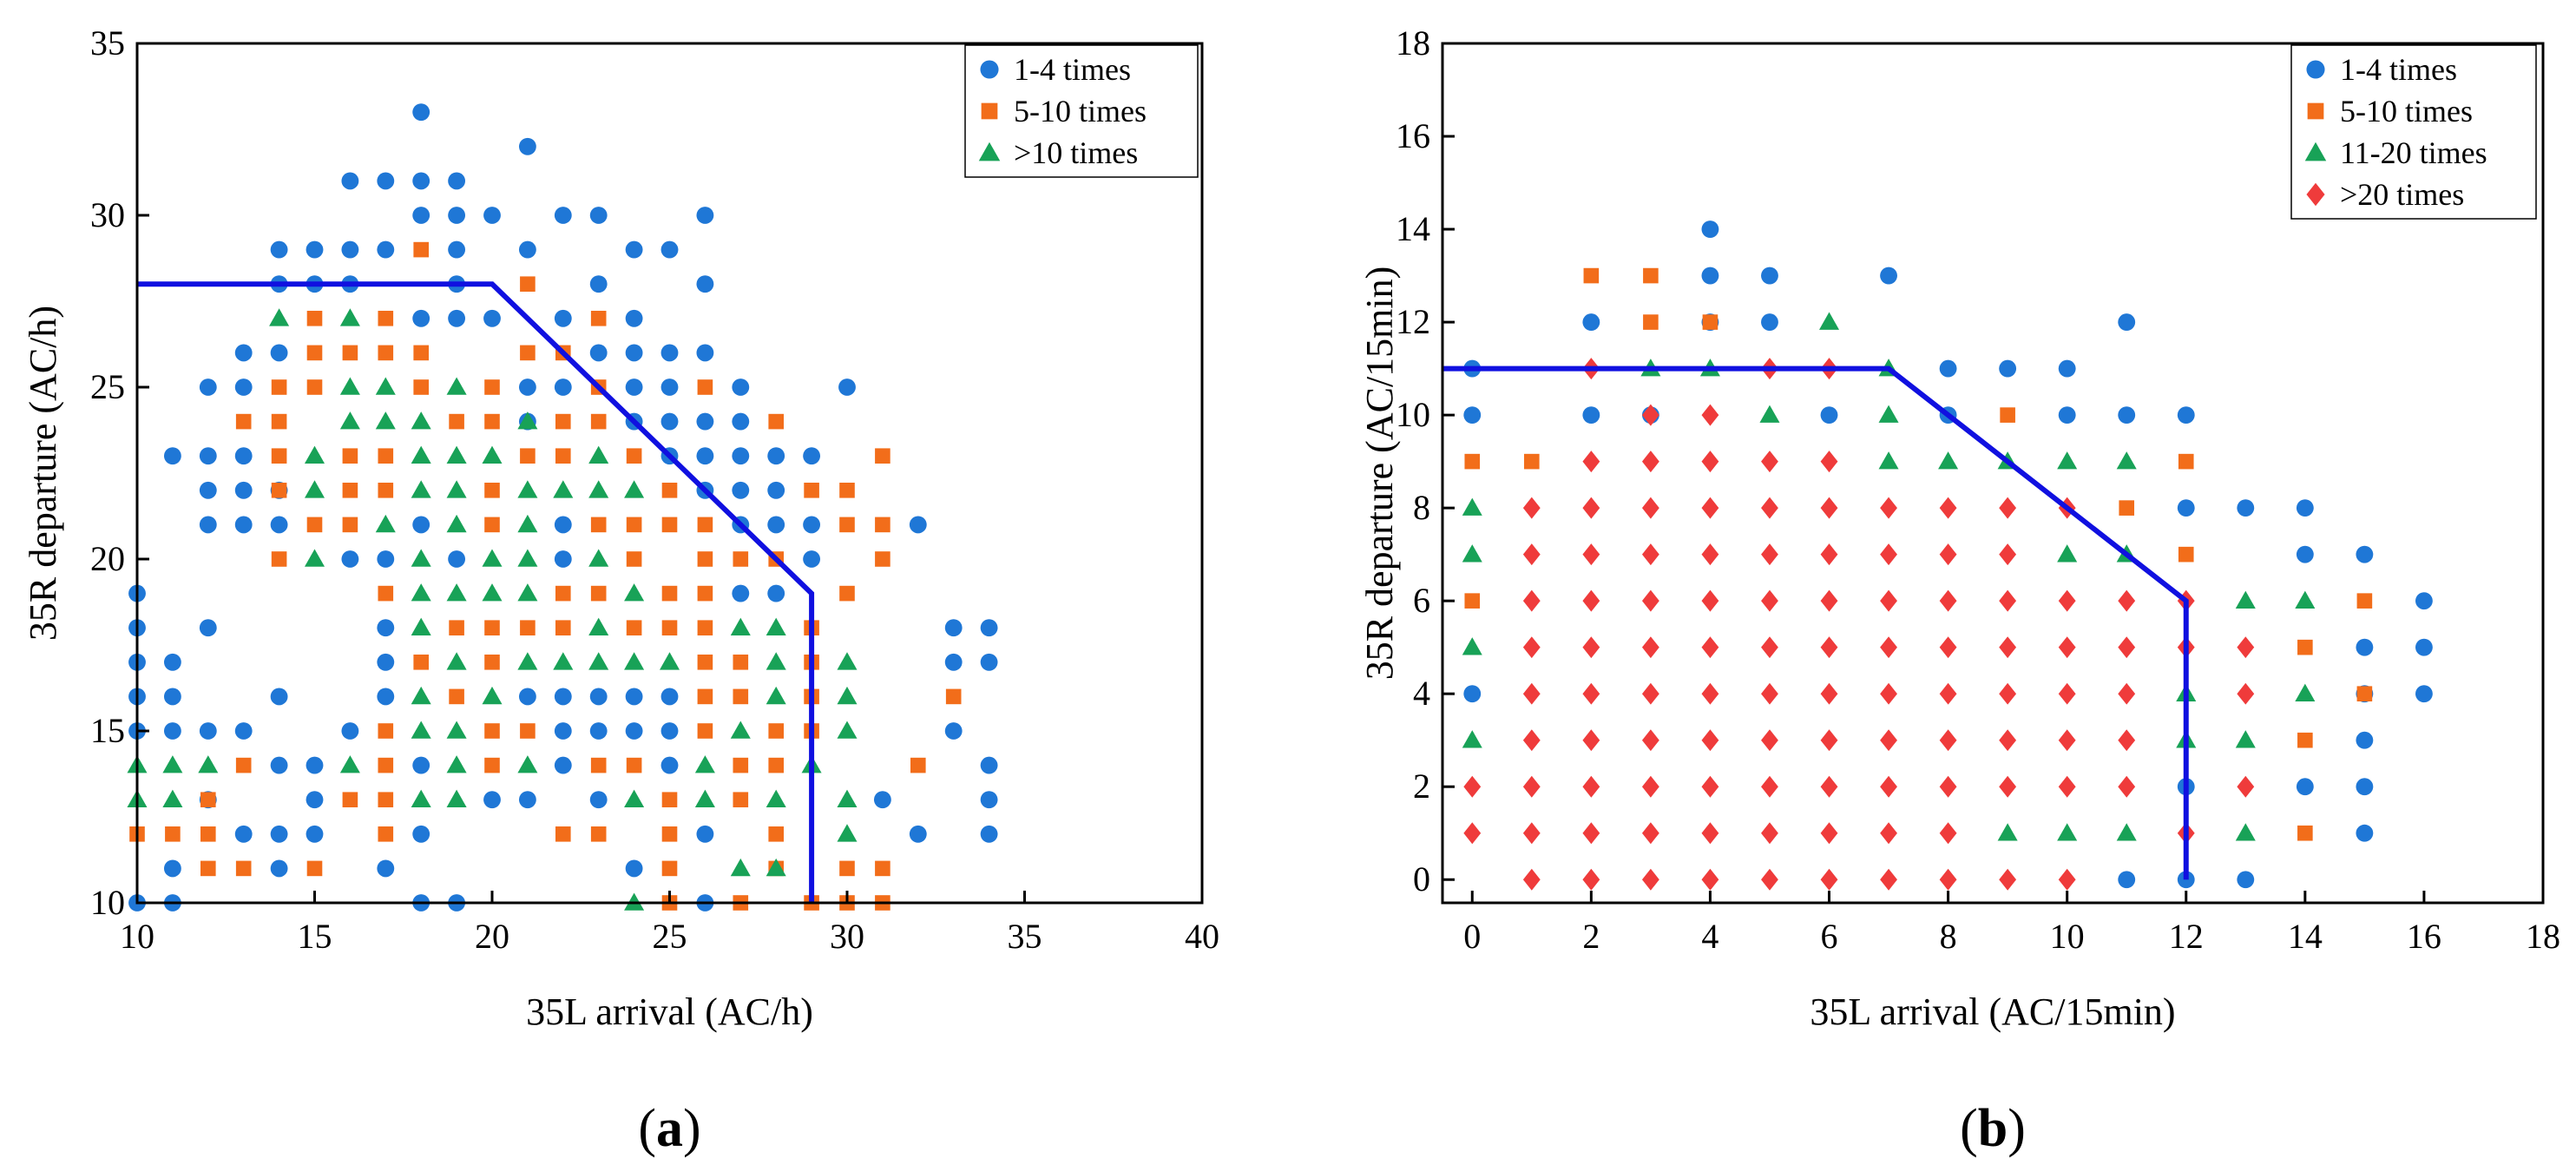 The image size is (2576, 1165). I want to click on y-tick-label: 6, so click(1421, 600).